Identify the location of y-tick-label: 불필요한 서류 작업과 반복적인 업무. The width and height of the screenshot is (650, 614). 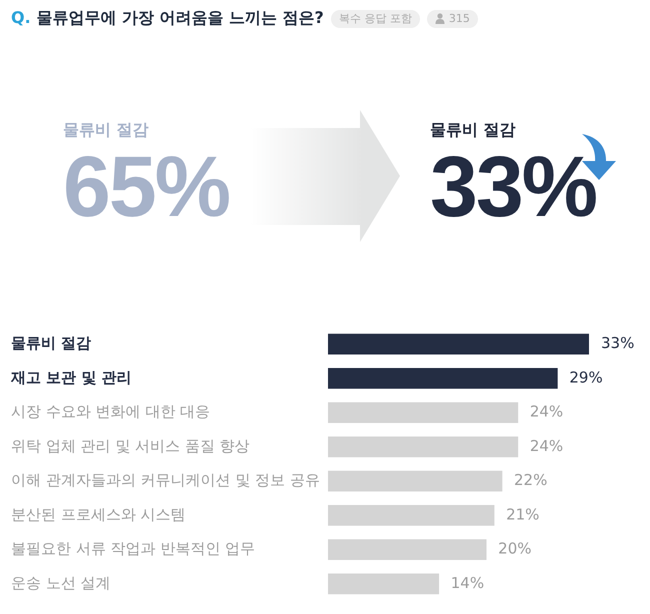
(133, 549).